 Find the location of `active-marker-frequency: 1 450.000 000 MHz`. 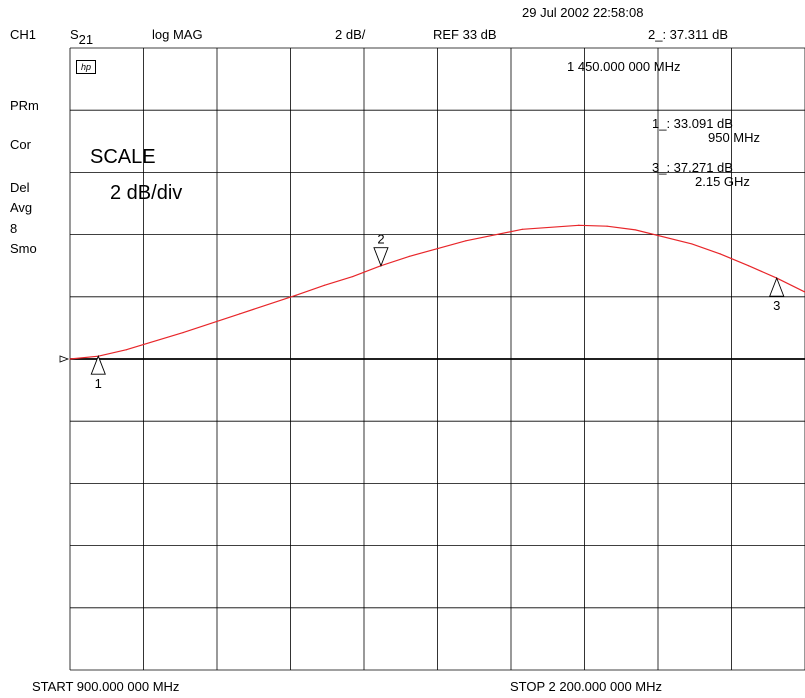

active-marker-frequency: 1 450.000 000 MHz is located at coordinates (624, 66).